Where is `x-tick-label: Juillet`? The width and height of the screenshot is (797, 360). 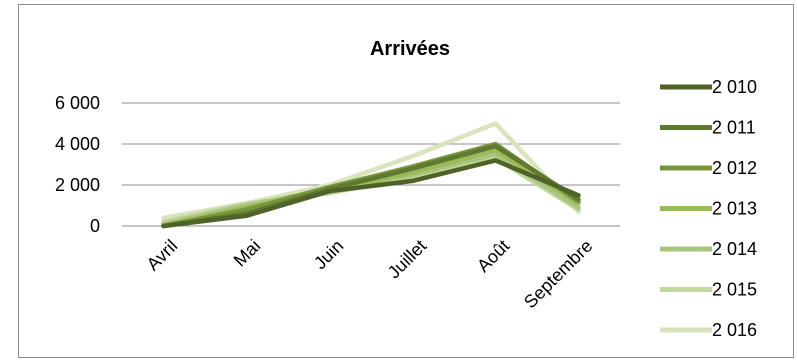 x-tick-label: Juillet is located at coordinates (407, 259).